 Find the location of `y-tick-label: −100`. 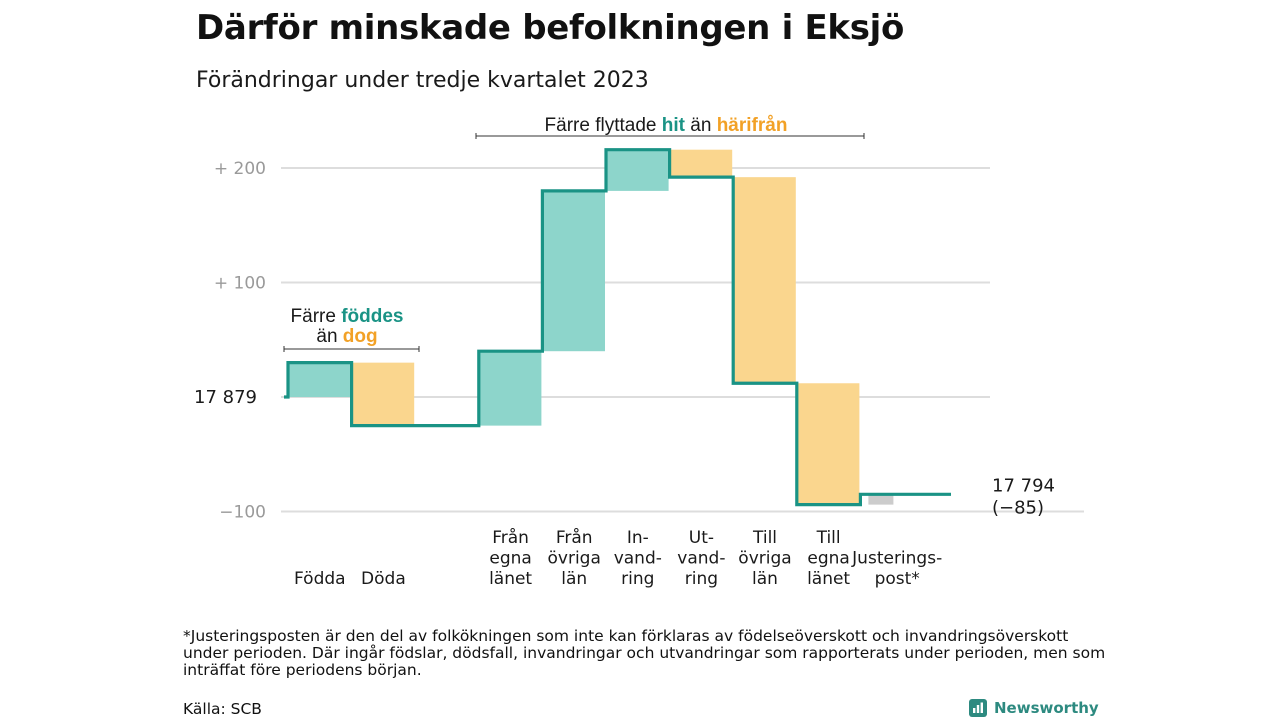

y-tick-label: −100 is located at coordinates (242, 513).